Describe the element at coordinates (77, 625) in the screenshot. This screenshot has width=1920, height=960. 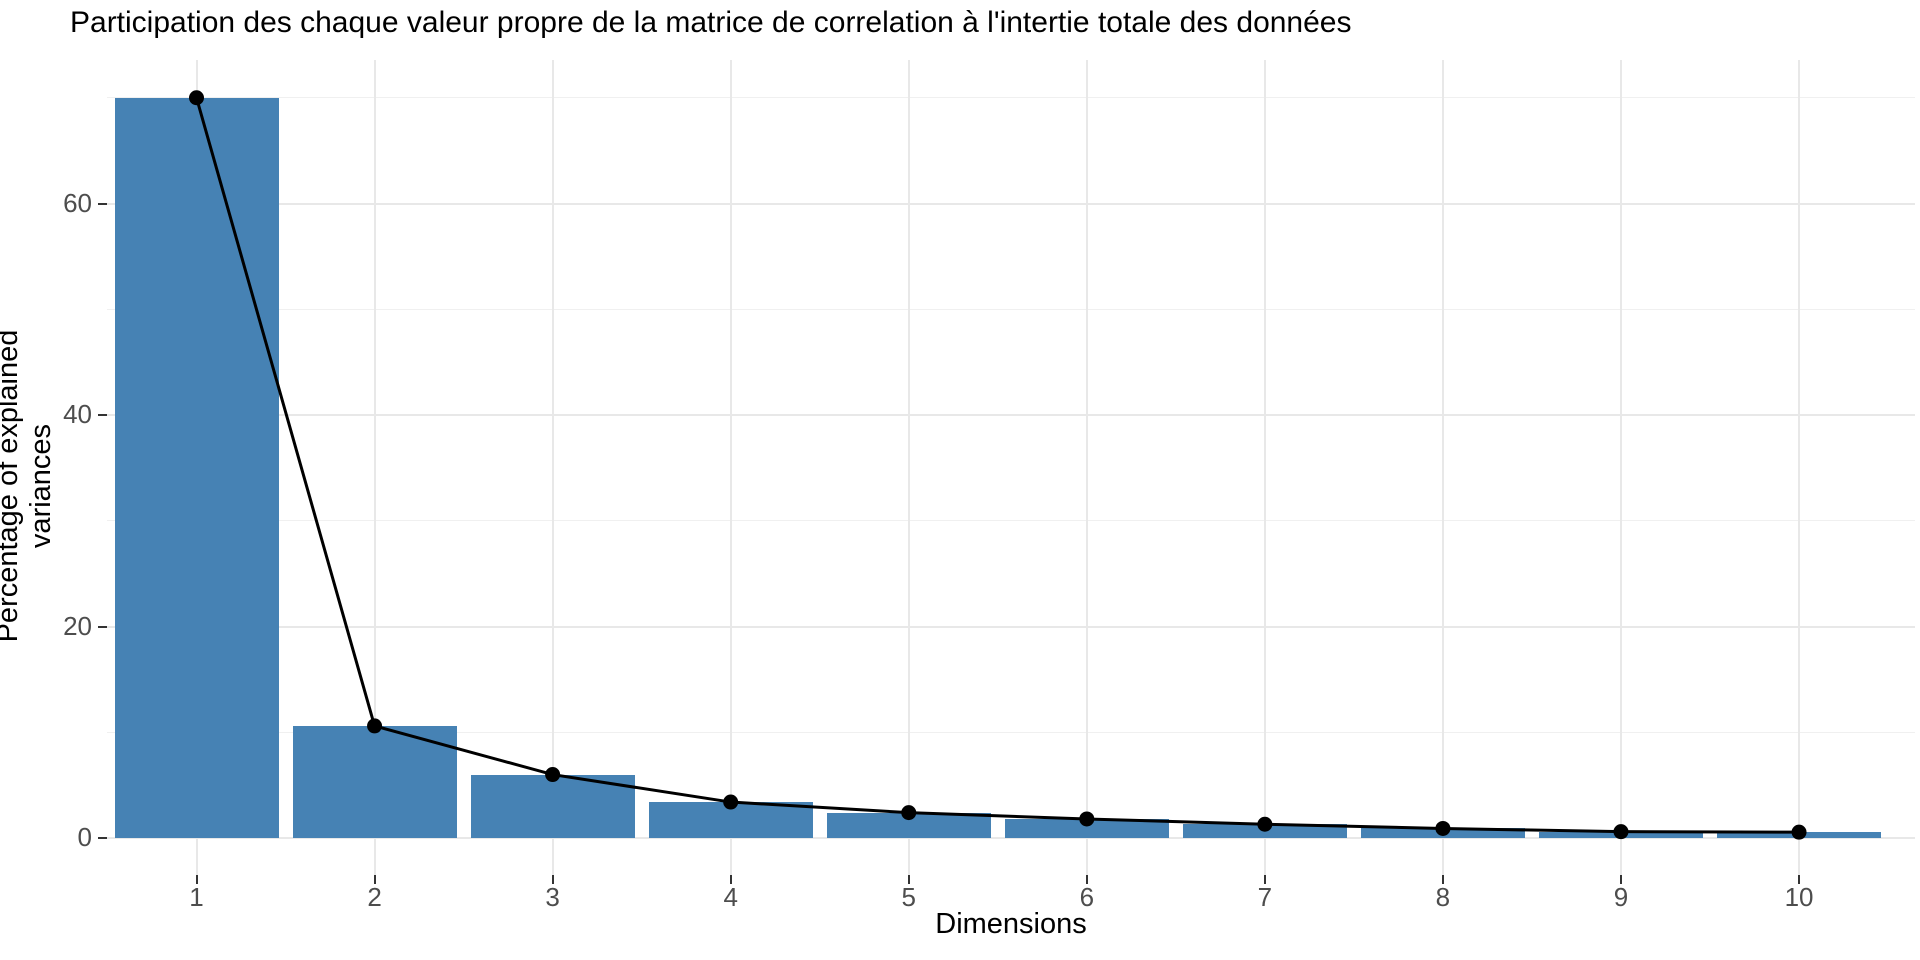
I see `y-tick-label: 20` at that location.